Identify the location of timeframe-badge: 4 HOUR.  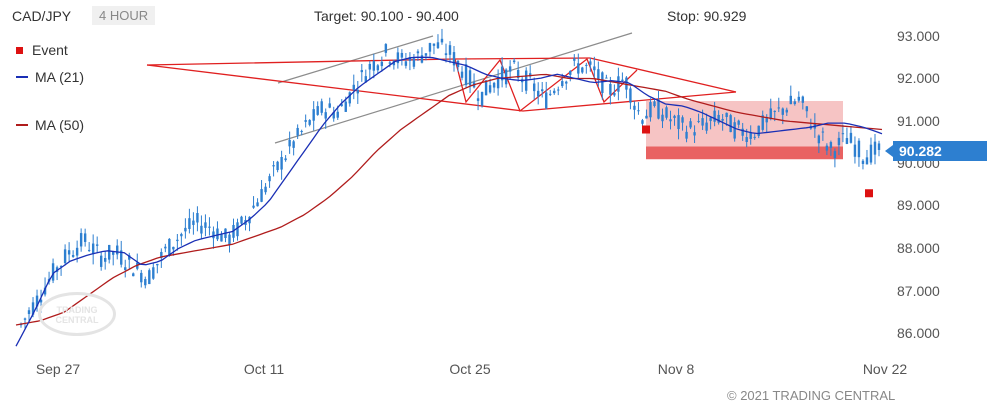
(124, 15).